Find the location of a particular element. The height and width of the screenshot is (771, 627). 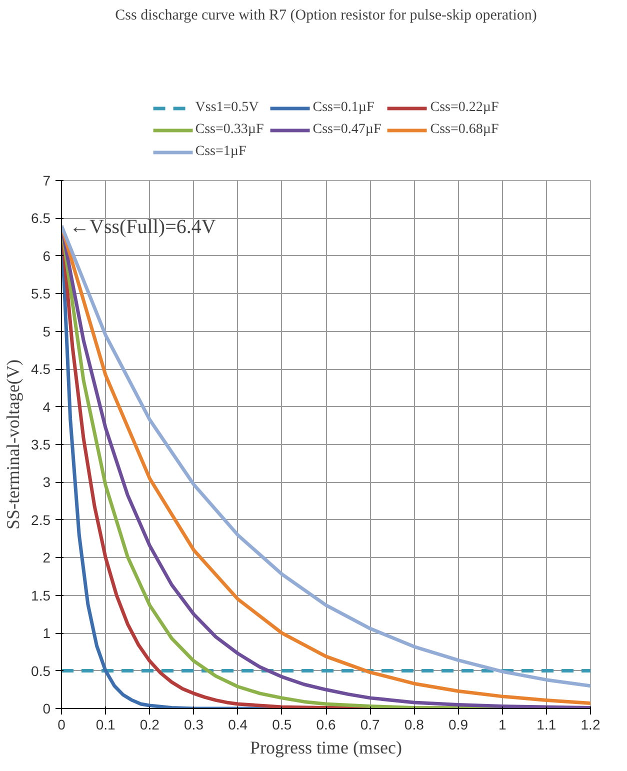

y-tick-label: 6 is located at coordinates (46, 256).